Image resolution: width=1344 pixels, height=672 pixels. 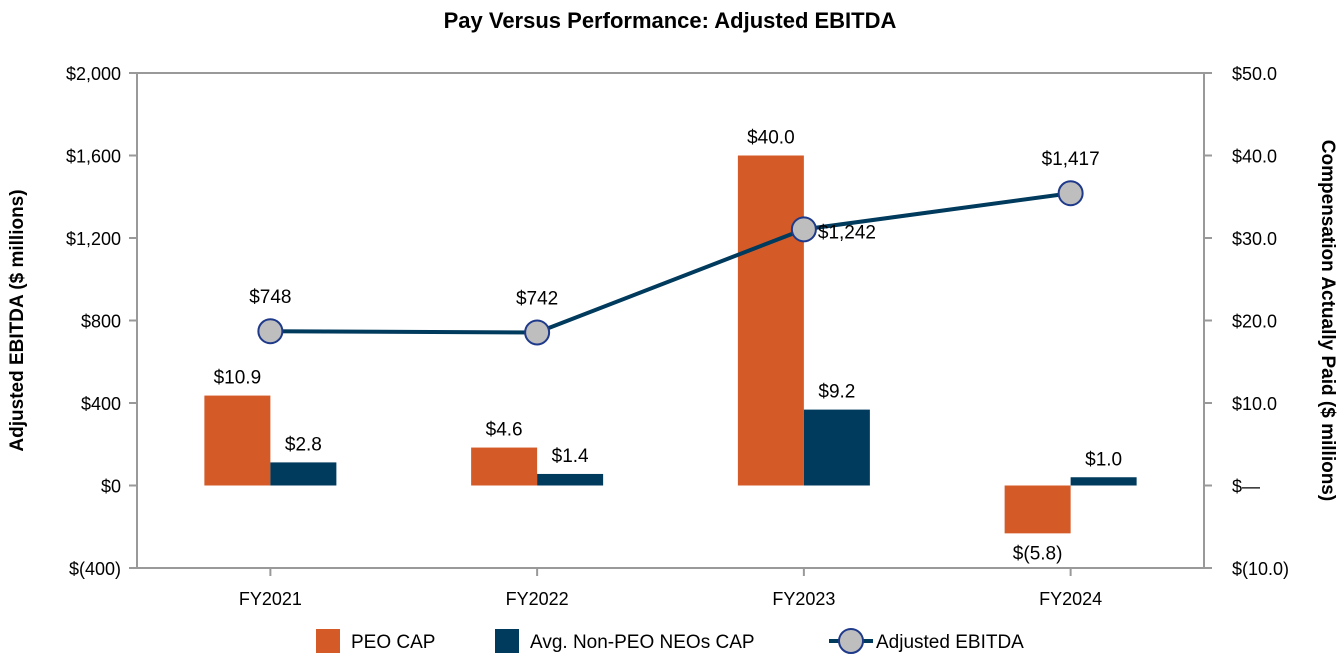 What do you see at coordinates (642, 642) in the screenshot?
I see `legend-label: Avg. Non-PEO NEOs CAP` at bounding box center [642, 642].